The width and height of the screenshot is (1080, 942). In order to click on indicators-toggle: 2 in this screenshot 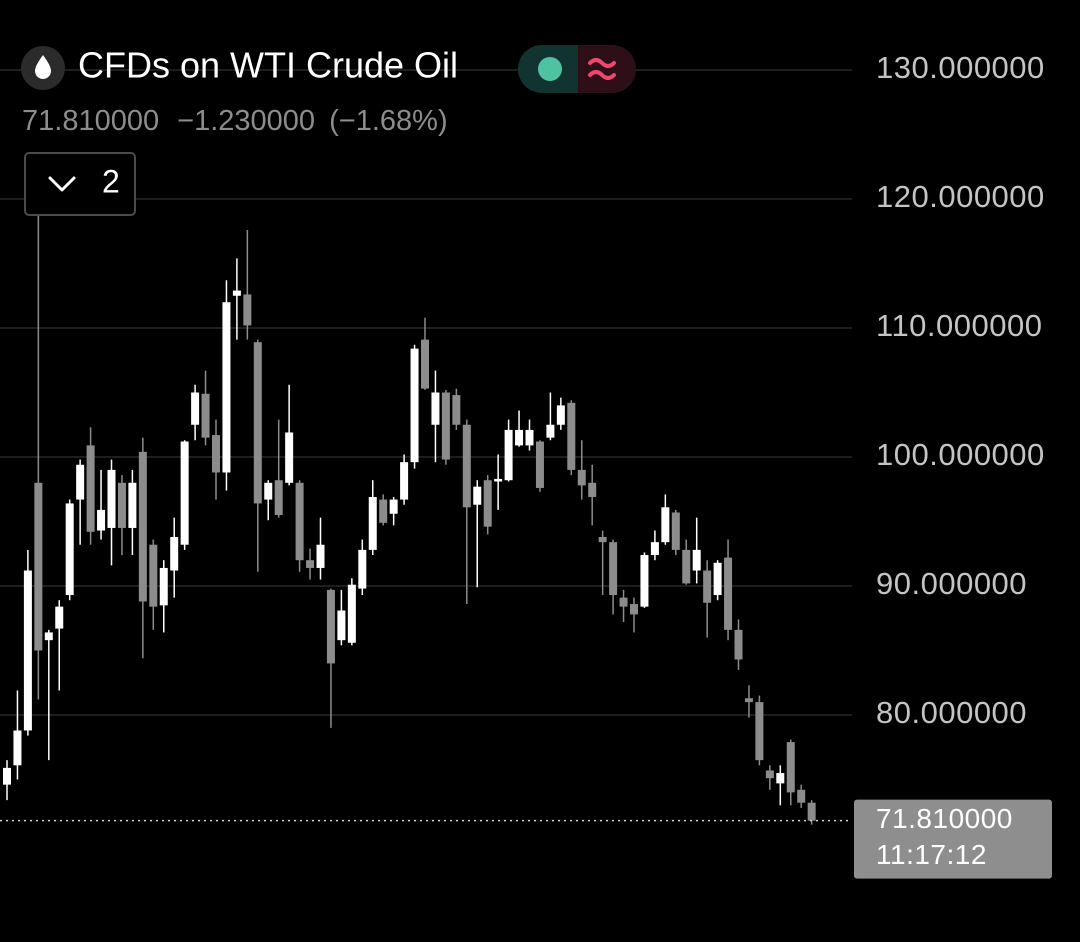, I will do `click(80, 184)`.